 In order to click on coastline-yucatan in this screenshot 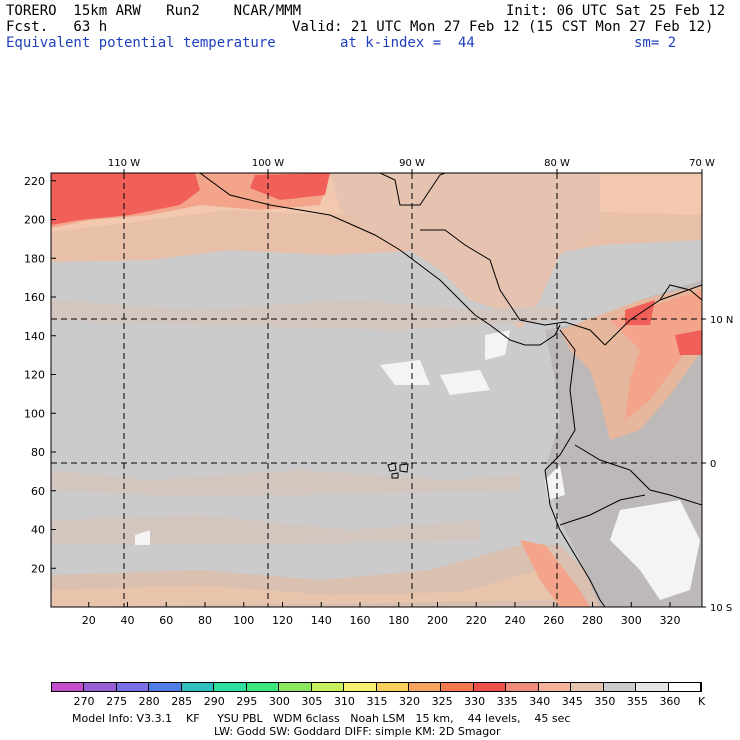, I will do `click(412, 189)`.